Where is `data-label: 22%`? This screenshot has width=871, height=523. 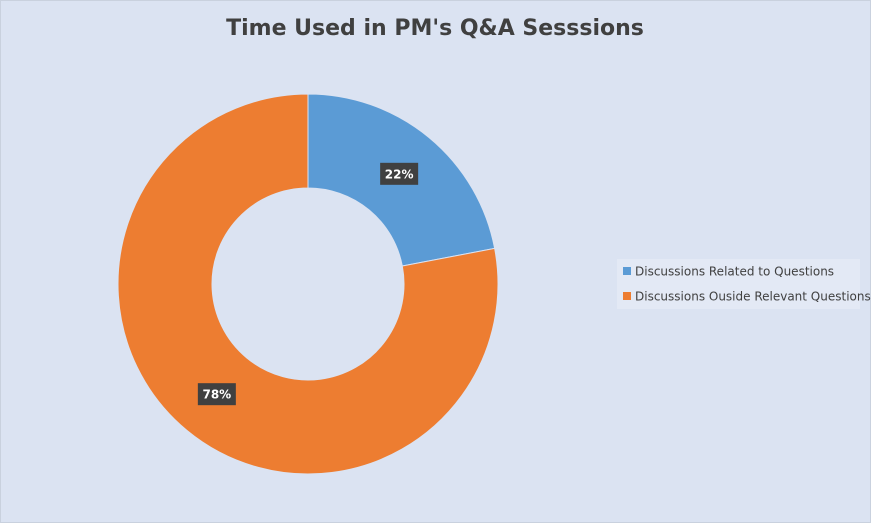
data-label: 22% is located at coordinates (399, 174).